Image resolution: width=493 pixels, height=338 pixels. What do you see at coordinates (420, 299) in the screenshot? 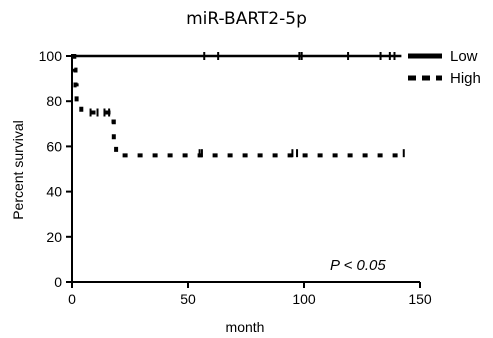
I see `x-tick-label: 150` at bounding box center [420, 299].